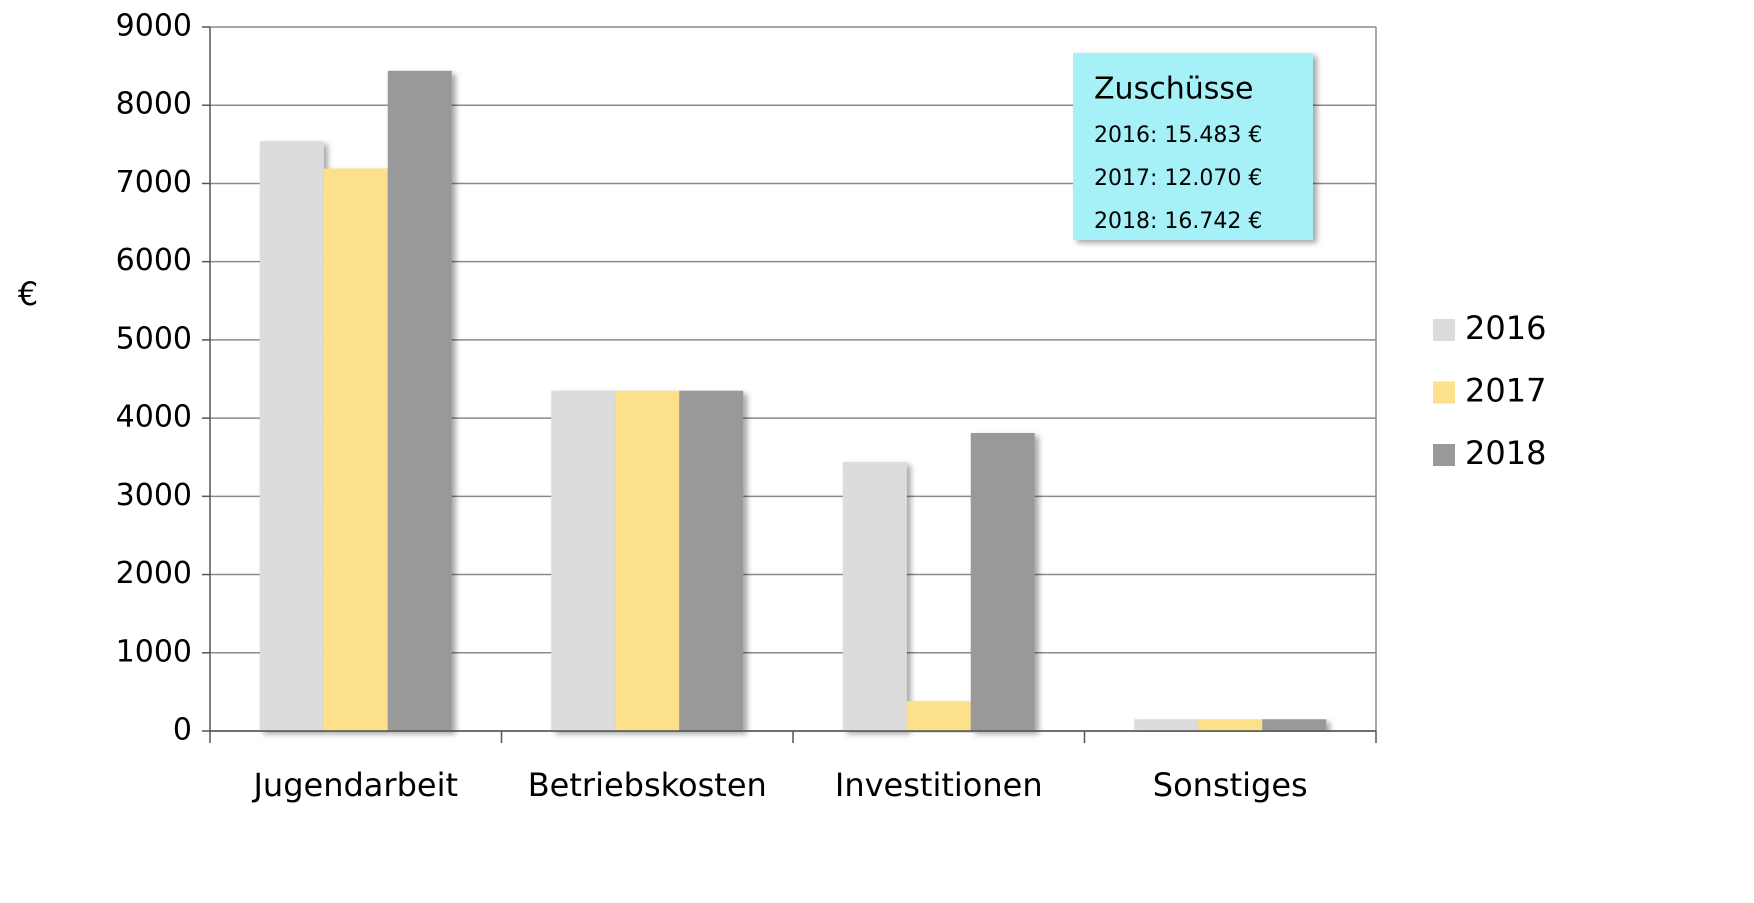  Describe the element at coordinates (154, 26) in the screenshot. I see `y-tick-label: 9000` at that location.